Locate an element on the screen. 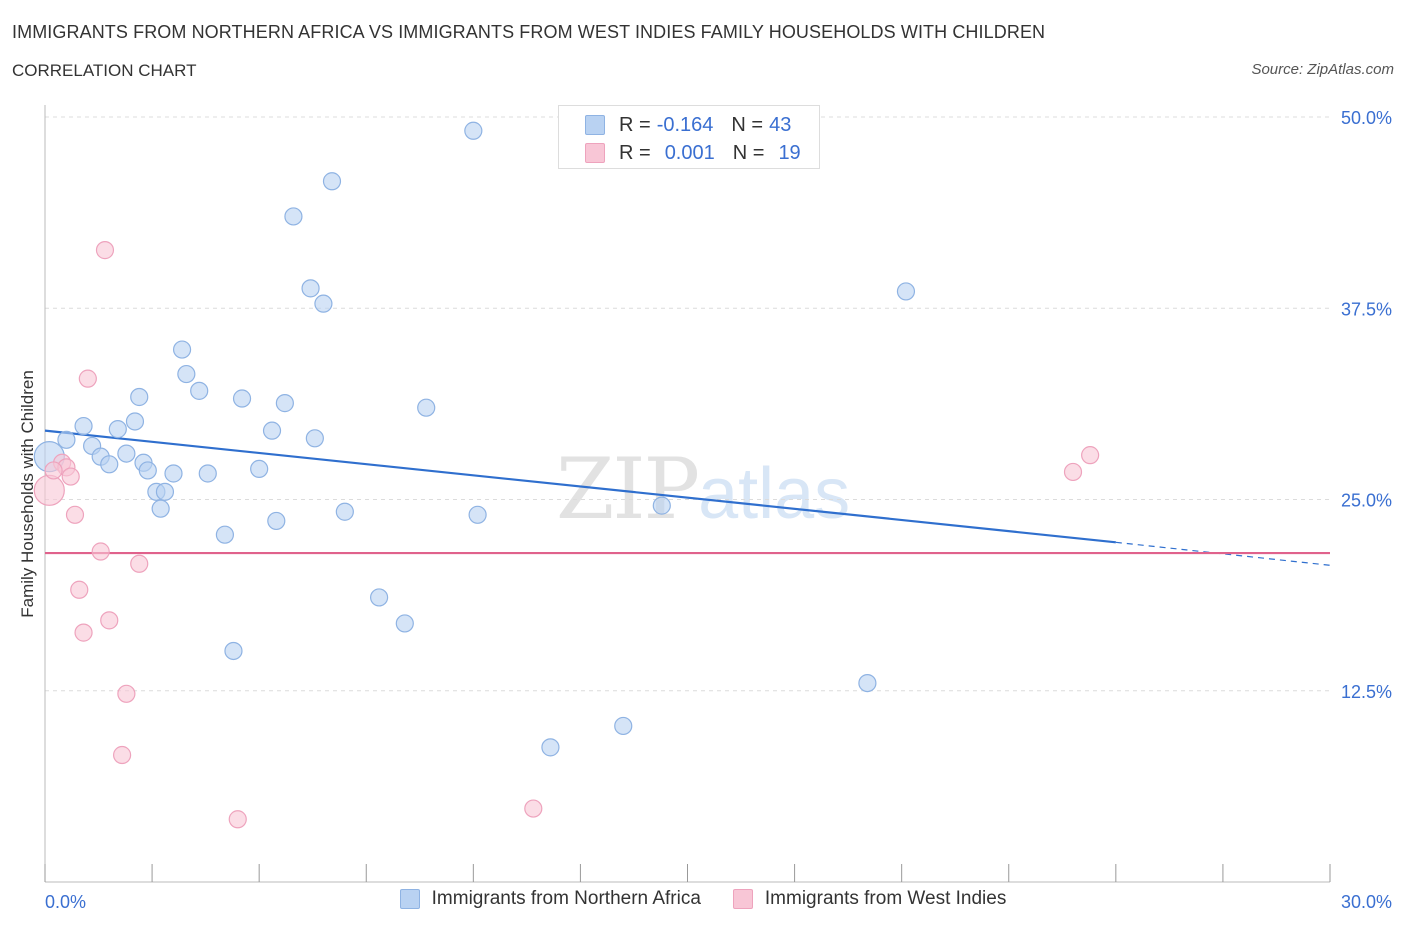  source-label: Source: ZipAtlas.com is located at coordinates (1322, 69).